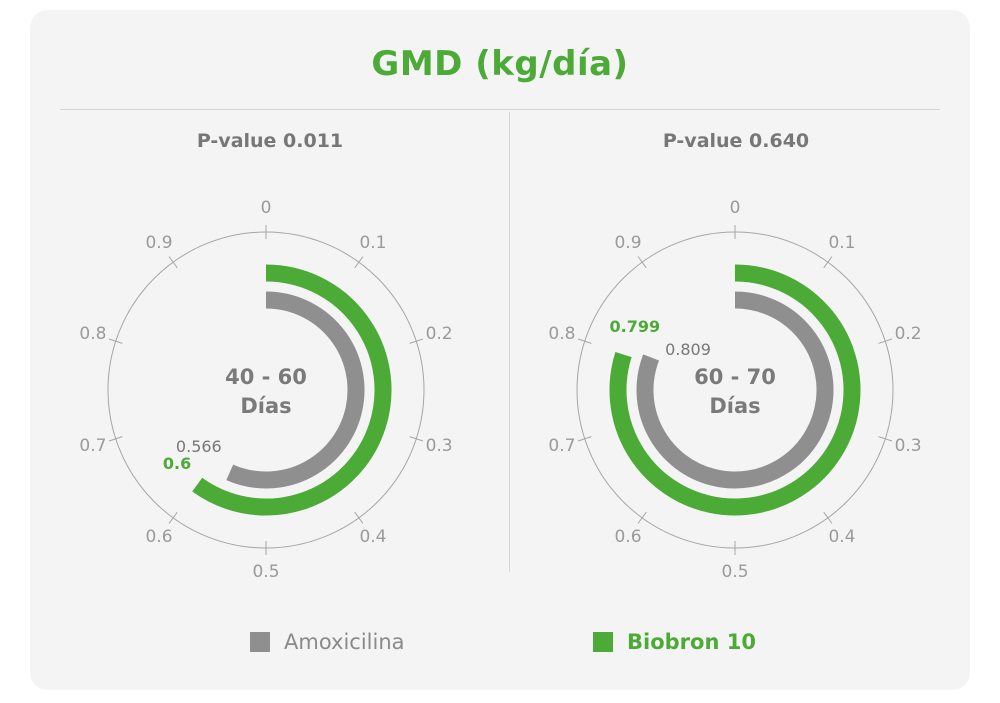 This screenshot has width=1000, height=703. I want to click on center-label-range: 40 - 60, so click(266, 377).